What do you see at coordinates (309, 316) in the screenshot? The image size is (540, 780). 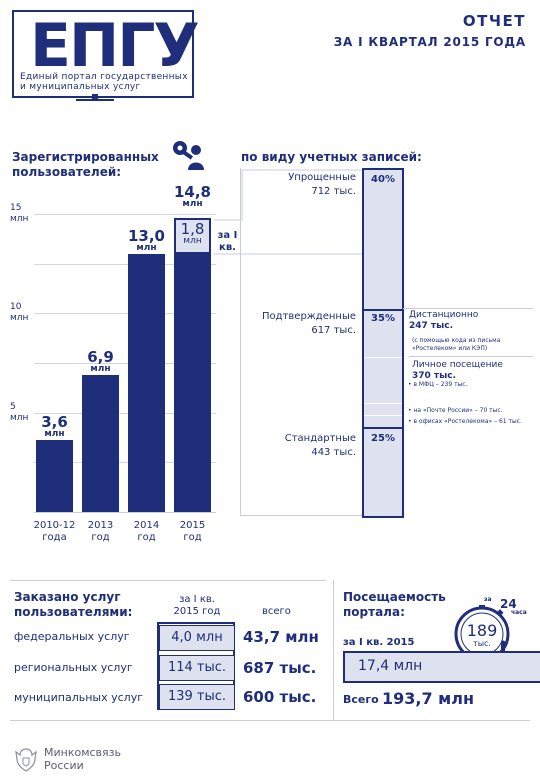 I see `account-confirmed-name: Подтвержденные` at bounding box center [309, 316].